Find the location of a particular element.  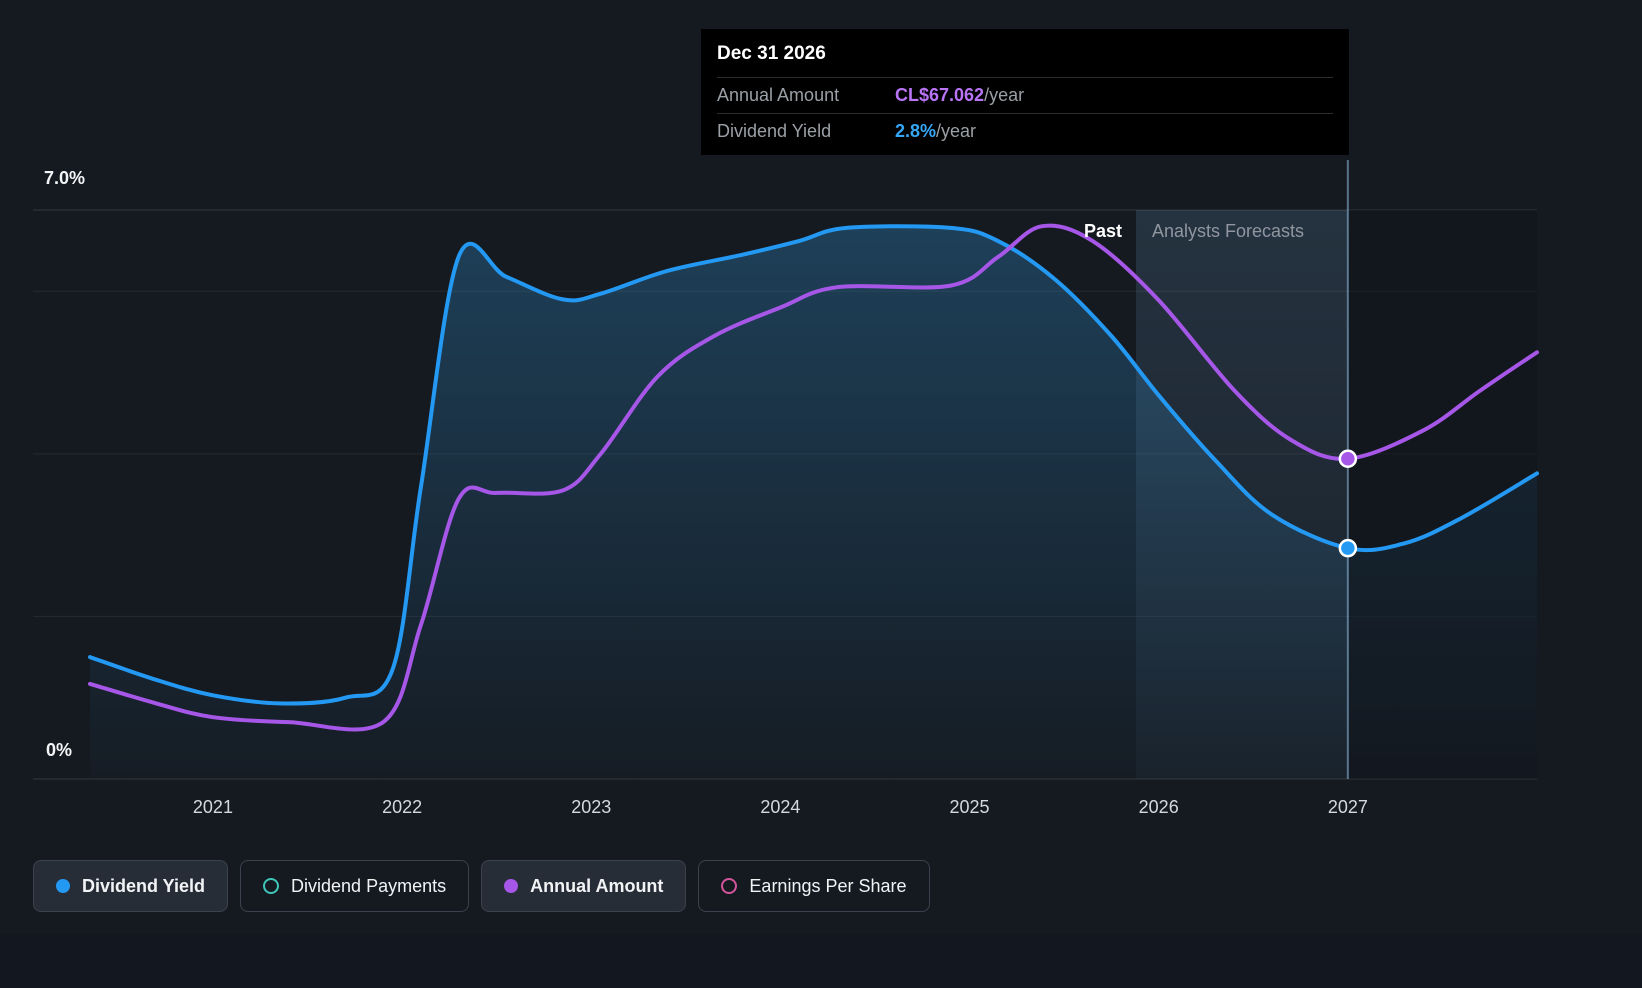

dividend-yield-selected-marker is located at coordinates (1348, 548).